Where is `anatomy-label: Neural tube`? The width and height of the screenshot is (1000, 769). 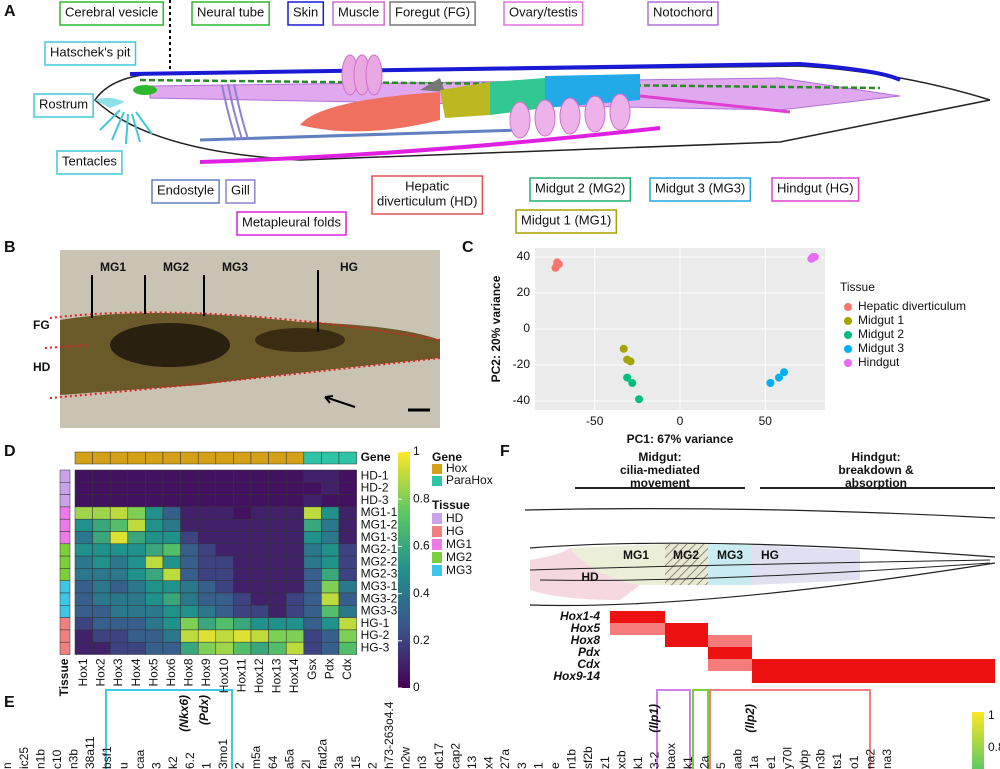 anatomy-label: Neural tube is located at coordinates (230, 11).